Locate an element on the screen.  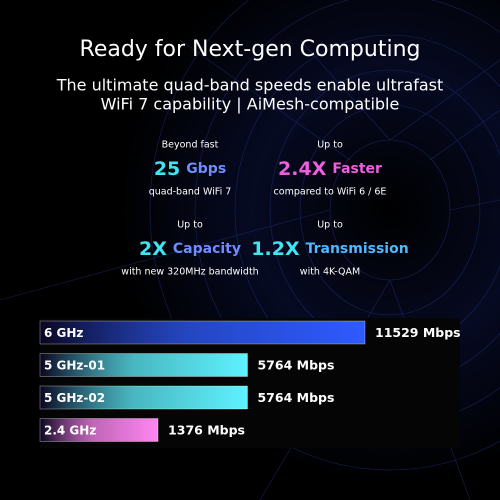
bar-label: 6 GHz is located at coordinates (63, 333).